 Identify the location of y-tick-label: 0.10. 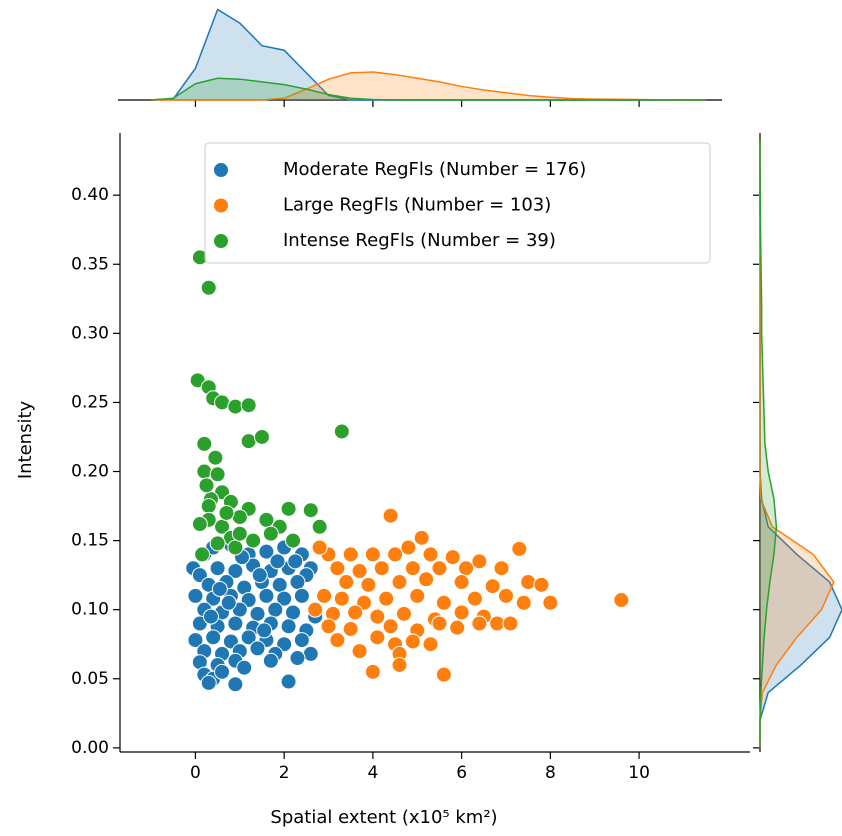
(90, 610).